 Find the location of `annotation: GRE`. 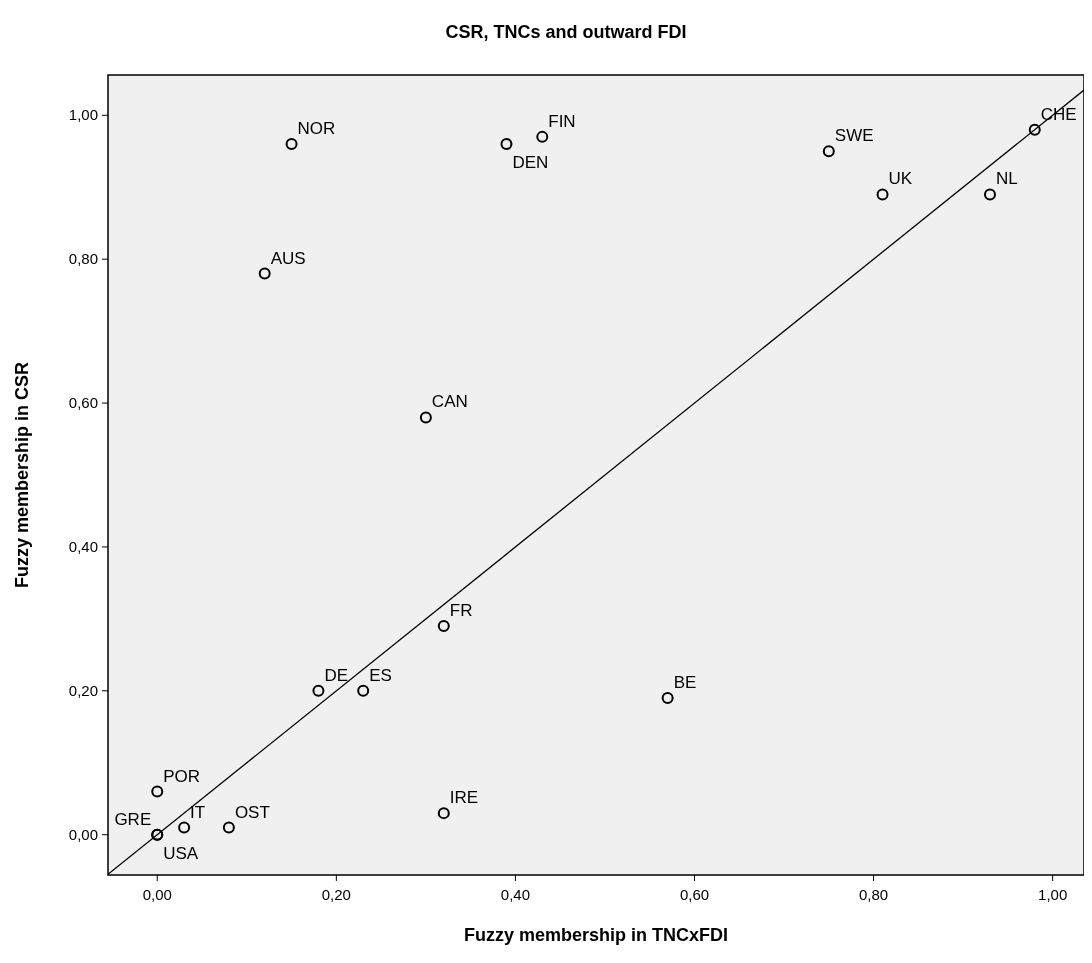

annotation: GRE is located at coordinates (133, 819).